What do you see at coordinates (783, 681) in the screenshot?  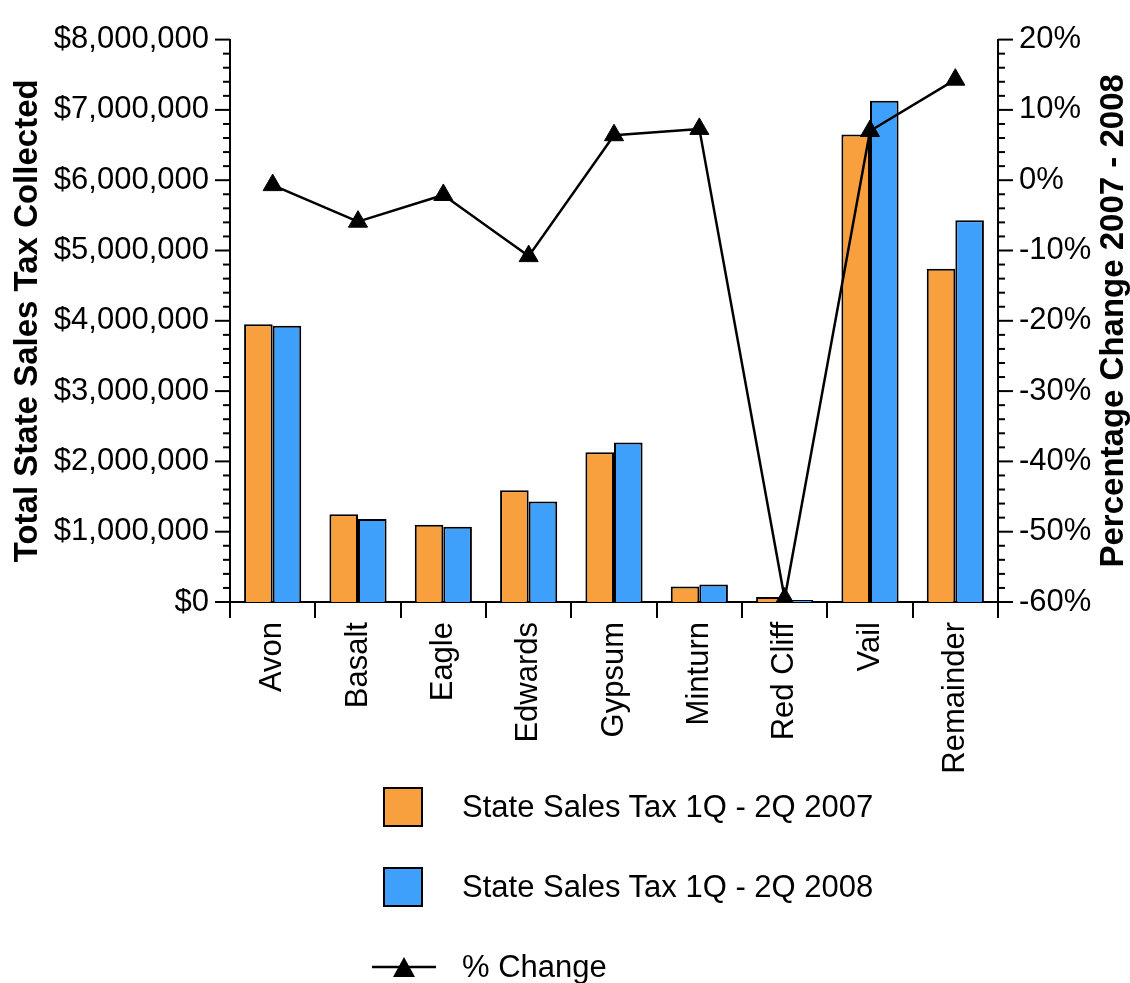 I see `x-tick-label: Red Cliff` at bounding box center [783, 681].